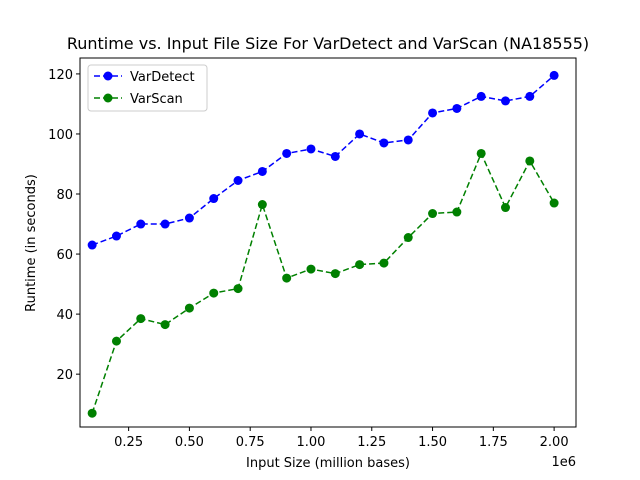  What do you see at coordinates (64, 315) in the screenshot?
I see `y-tick-label: 40` at bounding box center [64, 315].